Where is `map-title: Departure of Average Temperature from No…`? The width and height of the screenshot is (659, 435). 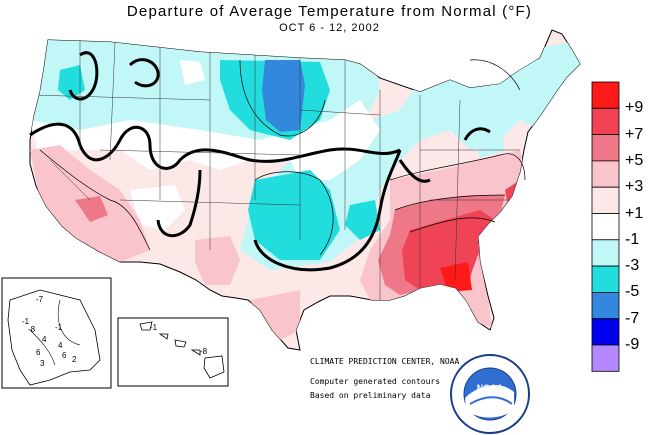
map-title: Departure of Average Temperature from No… is located at coordinates (329, 11).